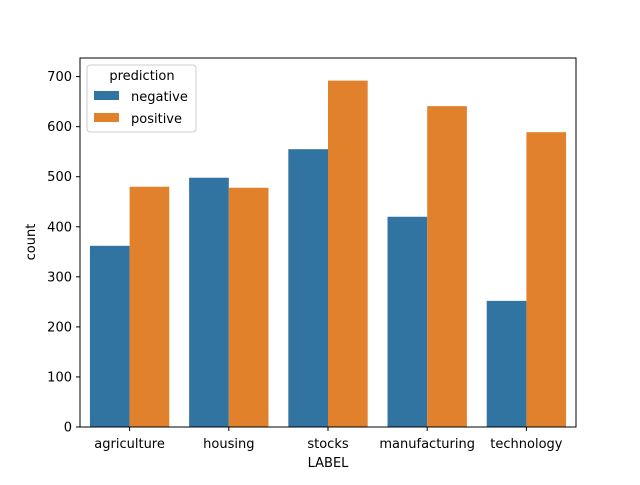 The height and width of the screenshot is (485, 640). What do you see at coordinates (248, 307) in the screenshot?
I see `bar-housing-positive` at bounding box center [248, 307].